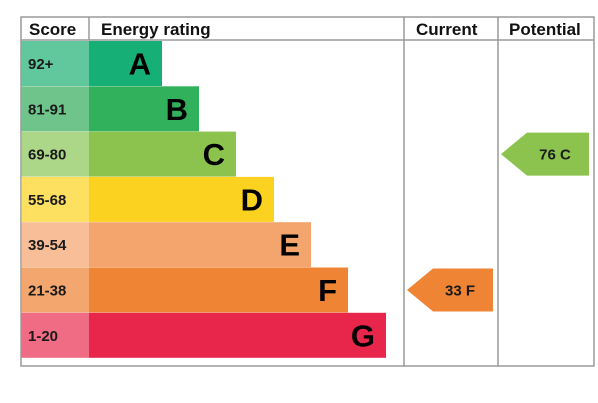  What do you see at coordinates (41, 64) in the screenshot?
I see `band-range-label: 92+` at bounding box center [41, 64].